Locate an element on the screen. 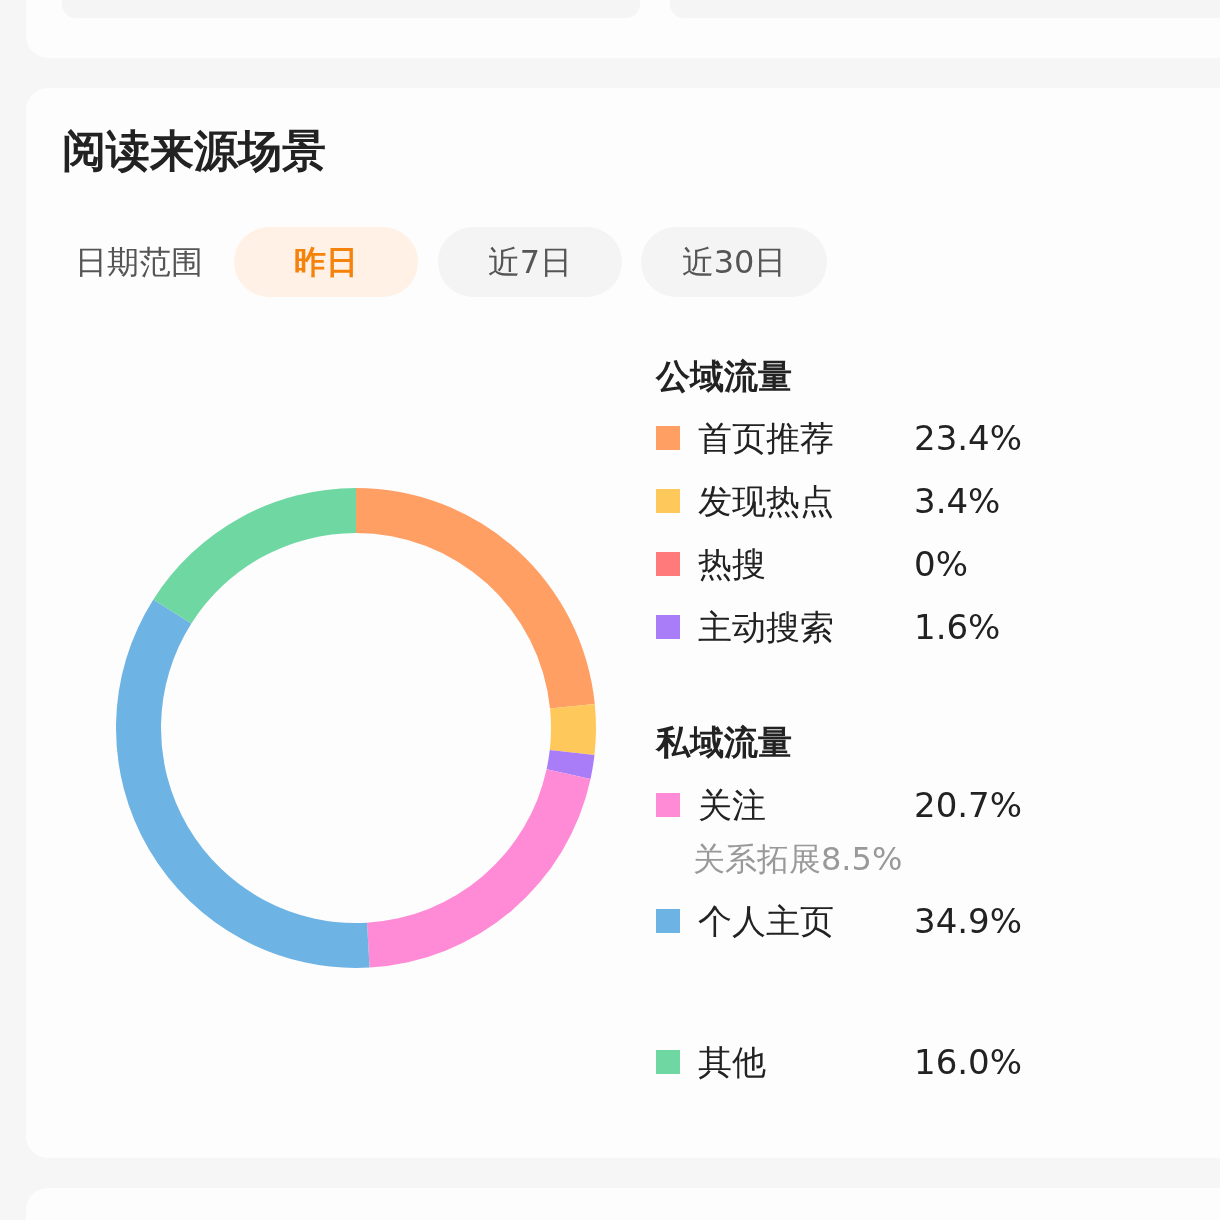 The image size is (1220, 1220). chart-title: 阅读来源场景 is located at coordinates (194, 150).